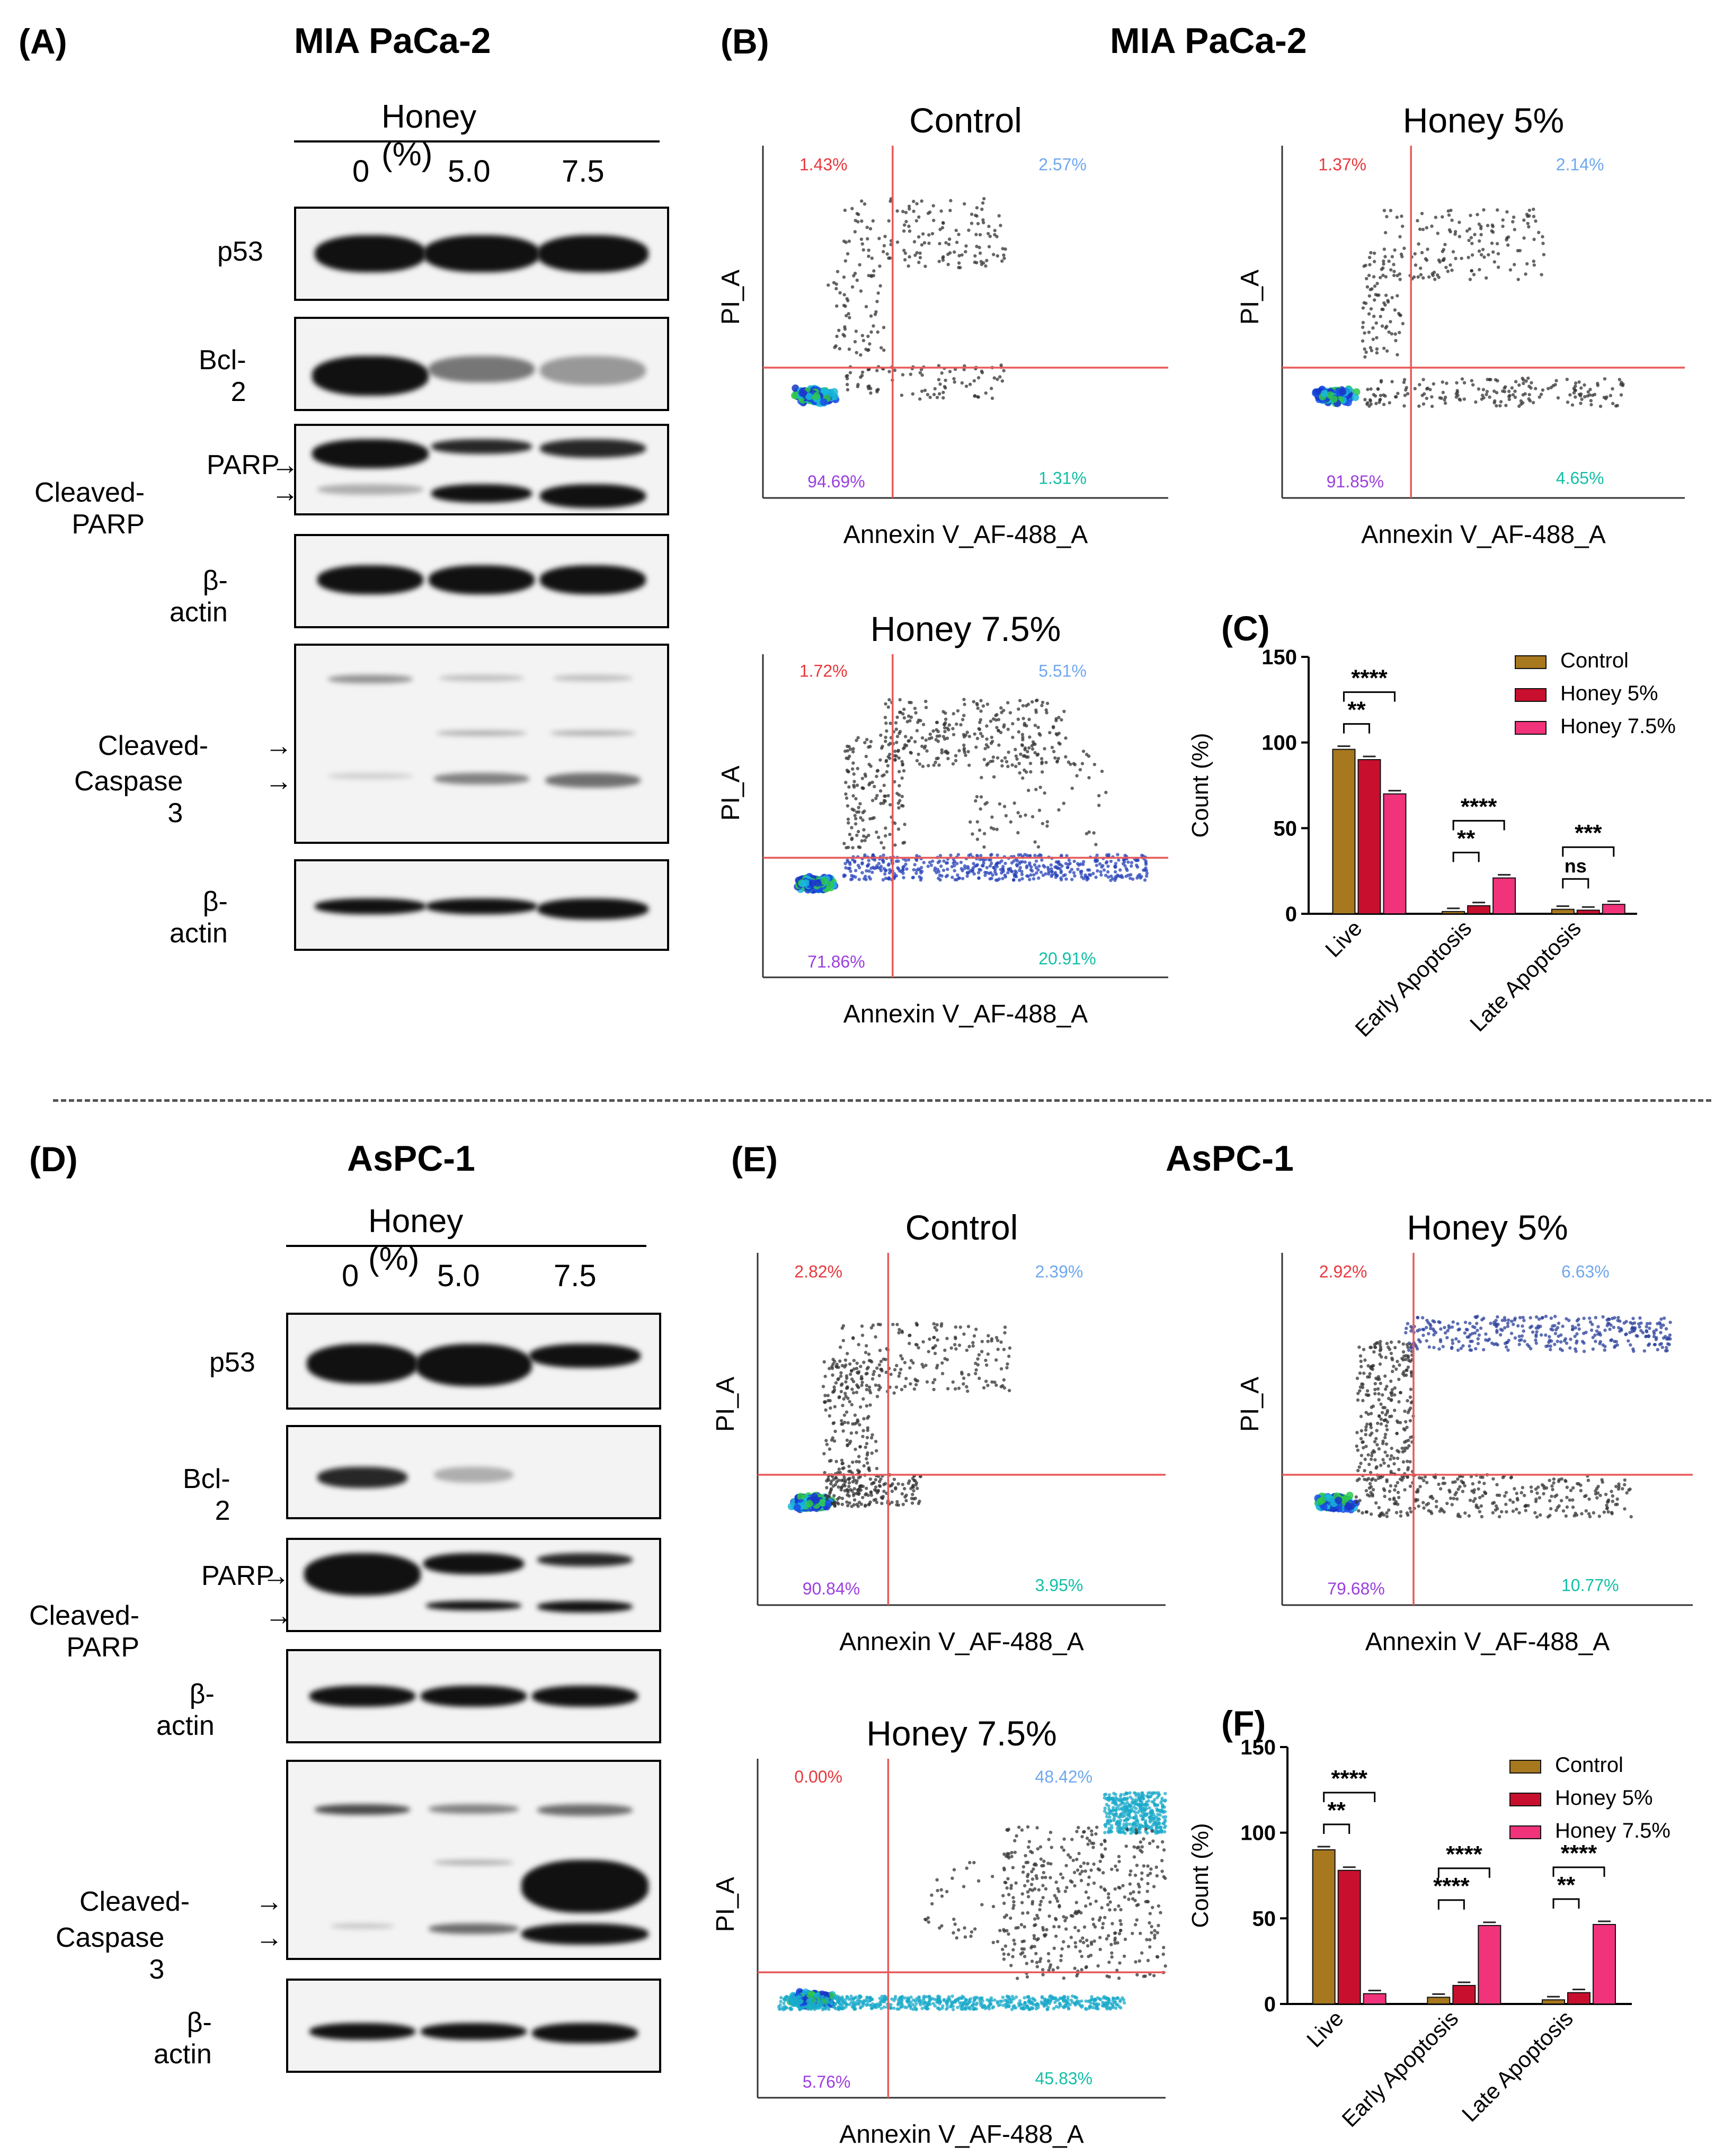 This screenshot has height=2156, width=1715. I want to click on quadrant-ll-percent: 5.76%, so click(827, 2081).